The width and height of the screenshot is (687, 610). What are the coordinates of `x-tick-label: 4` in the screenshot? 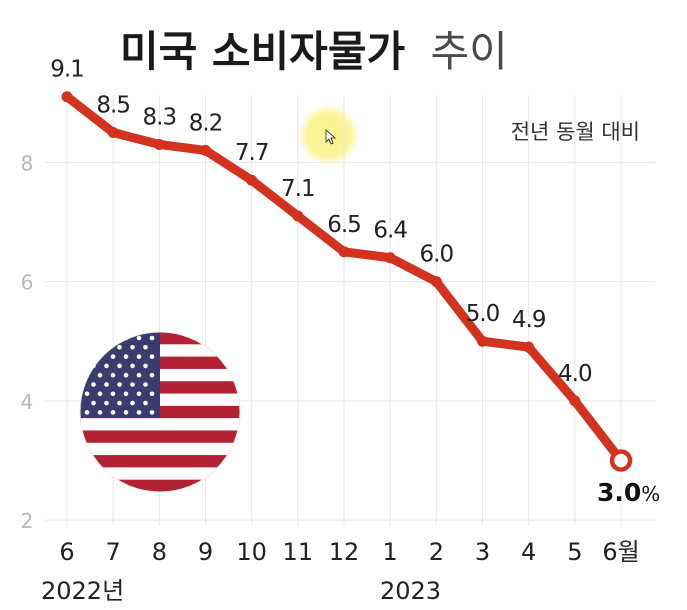 It's located at (528, 552).